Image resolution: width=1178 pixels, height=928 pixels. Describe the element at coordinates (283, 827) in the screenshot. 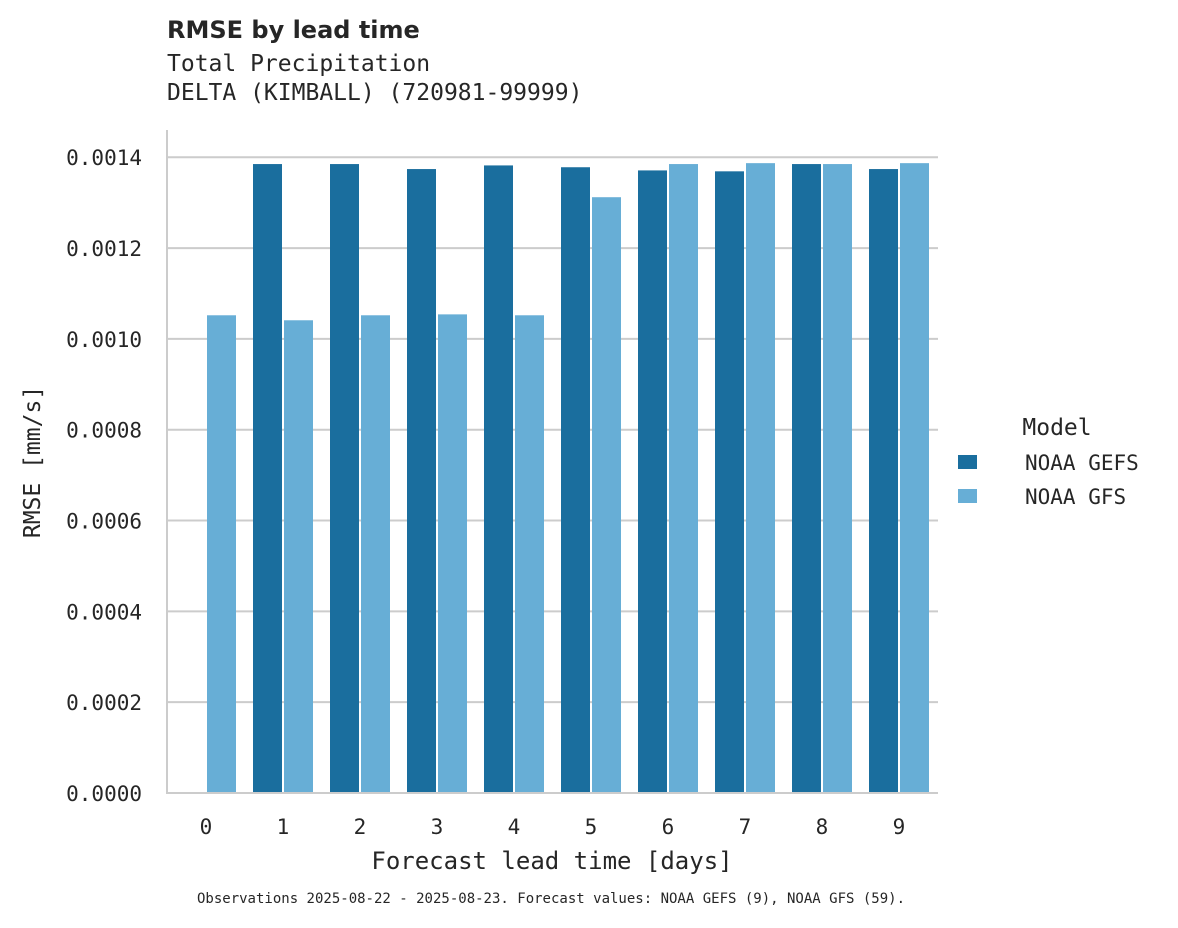

I see `x-tick-label: 1` at that location.